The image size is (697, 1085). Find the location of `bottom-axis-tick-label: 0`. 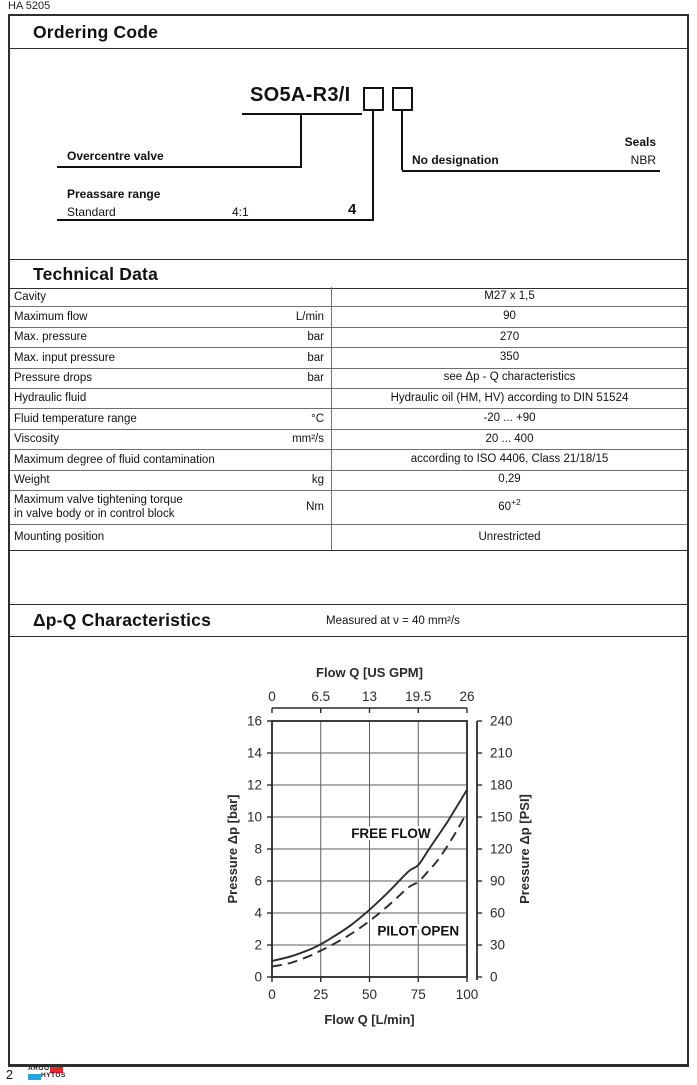

bottom-axis-tick-label: 0 is located at coordinates (272, 994).